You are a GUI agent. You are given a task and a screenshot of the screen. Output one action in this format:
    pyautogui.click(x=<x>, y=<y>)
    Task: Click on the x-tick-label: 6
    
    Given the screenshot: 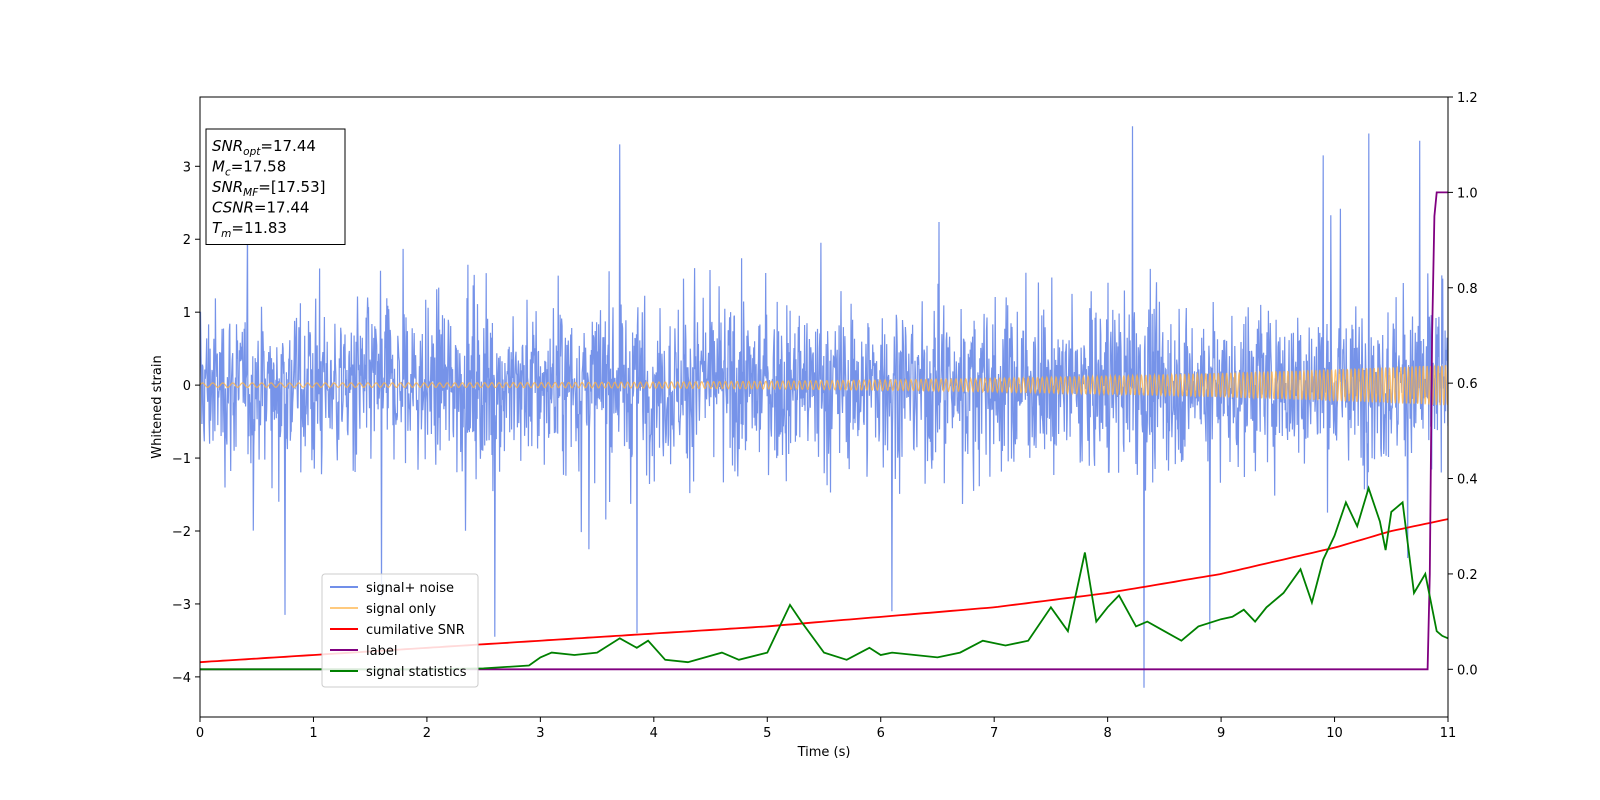 What is the action you would take?
    pyautogui.click(x=881, y=733)
    